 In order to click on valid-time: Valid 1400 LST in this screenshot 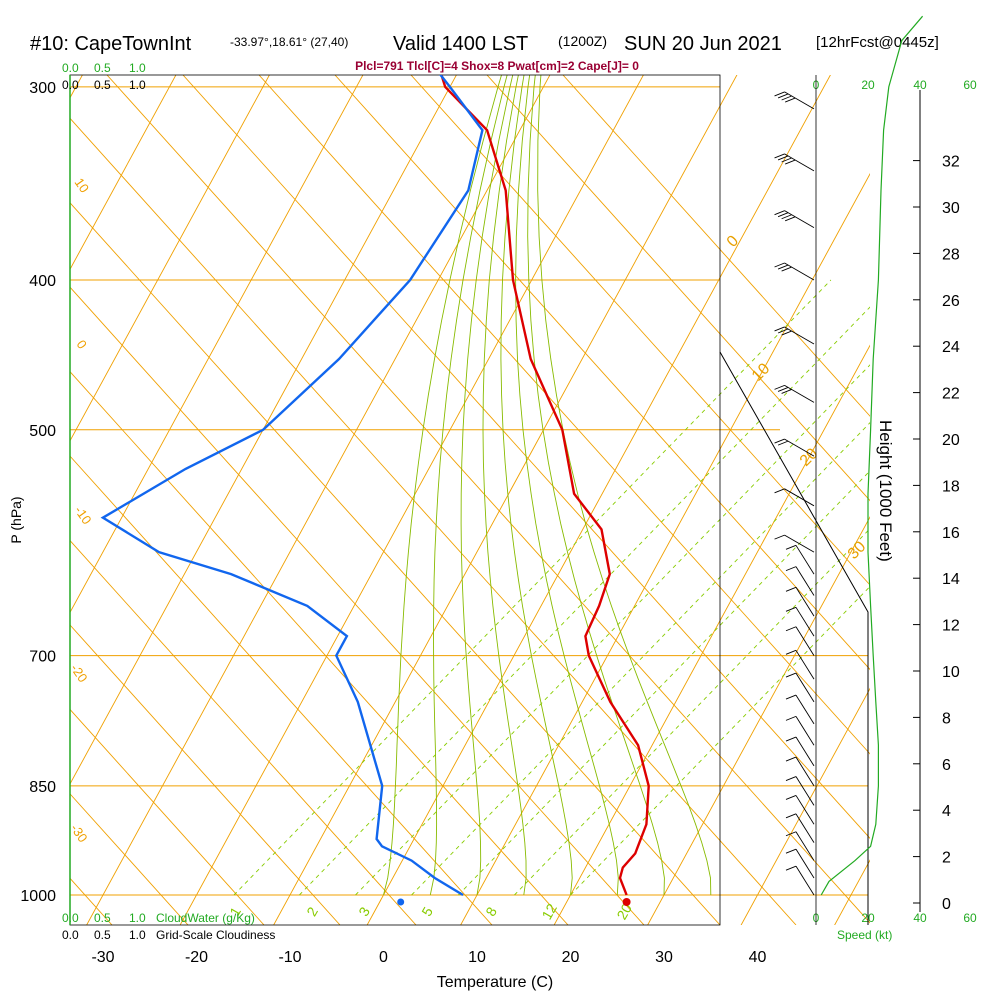, I will do `click(460, 44)`.